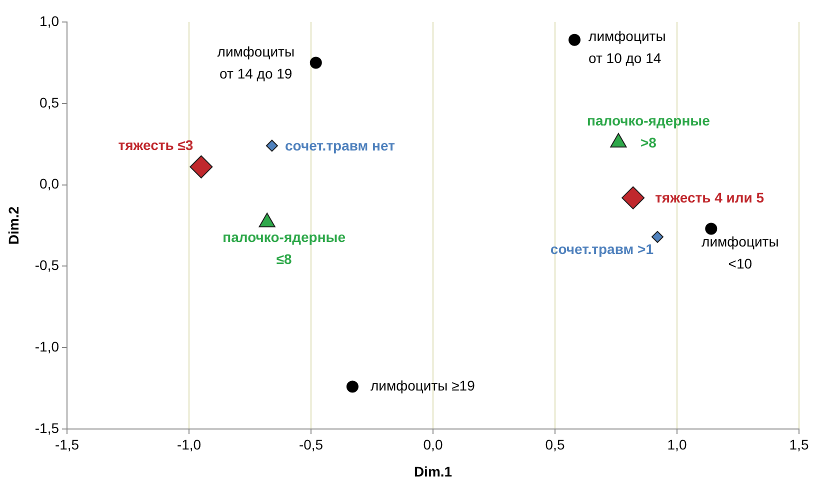  What do you see at coordinates (156, 144) in the screenshot?
I see `annotation: тяжесть ≤3` at bounding box center [156, 144].